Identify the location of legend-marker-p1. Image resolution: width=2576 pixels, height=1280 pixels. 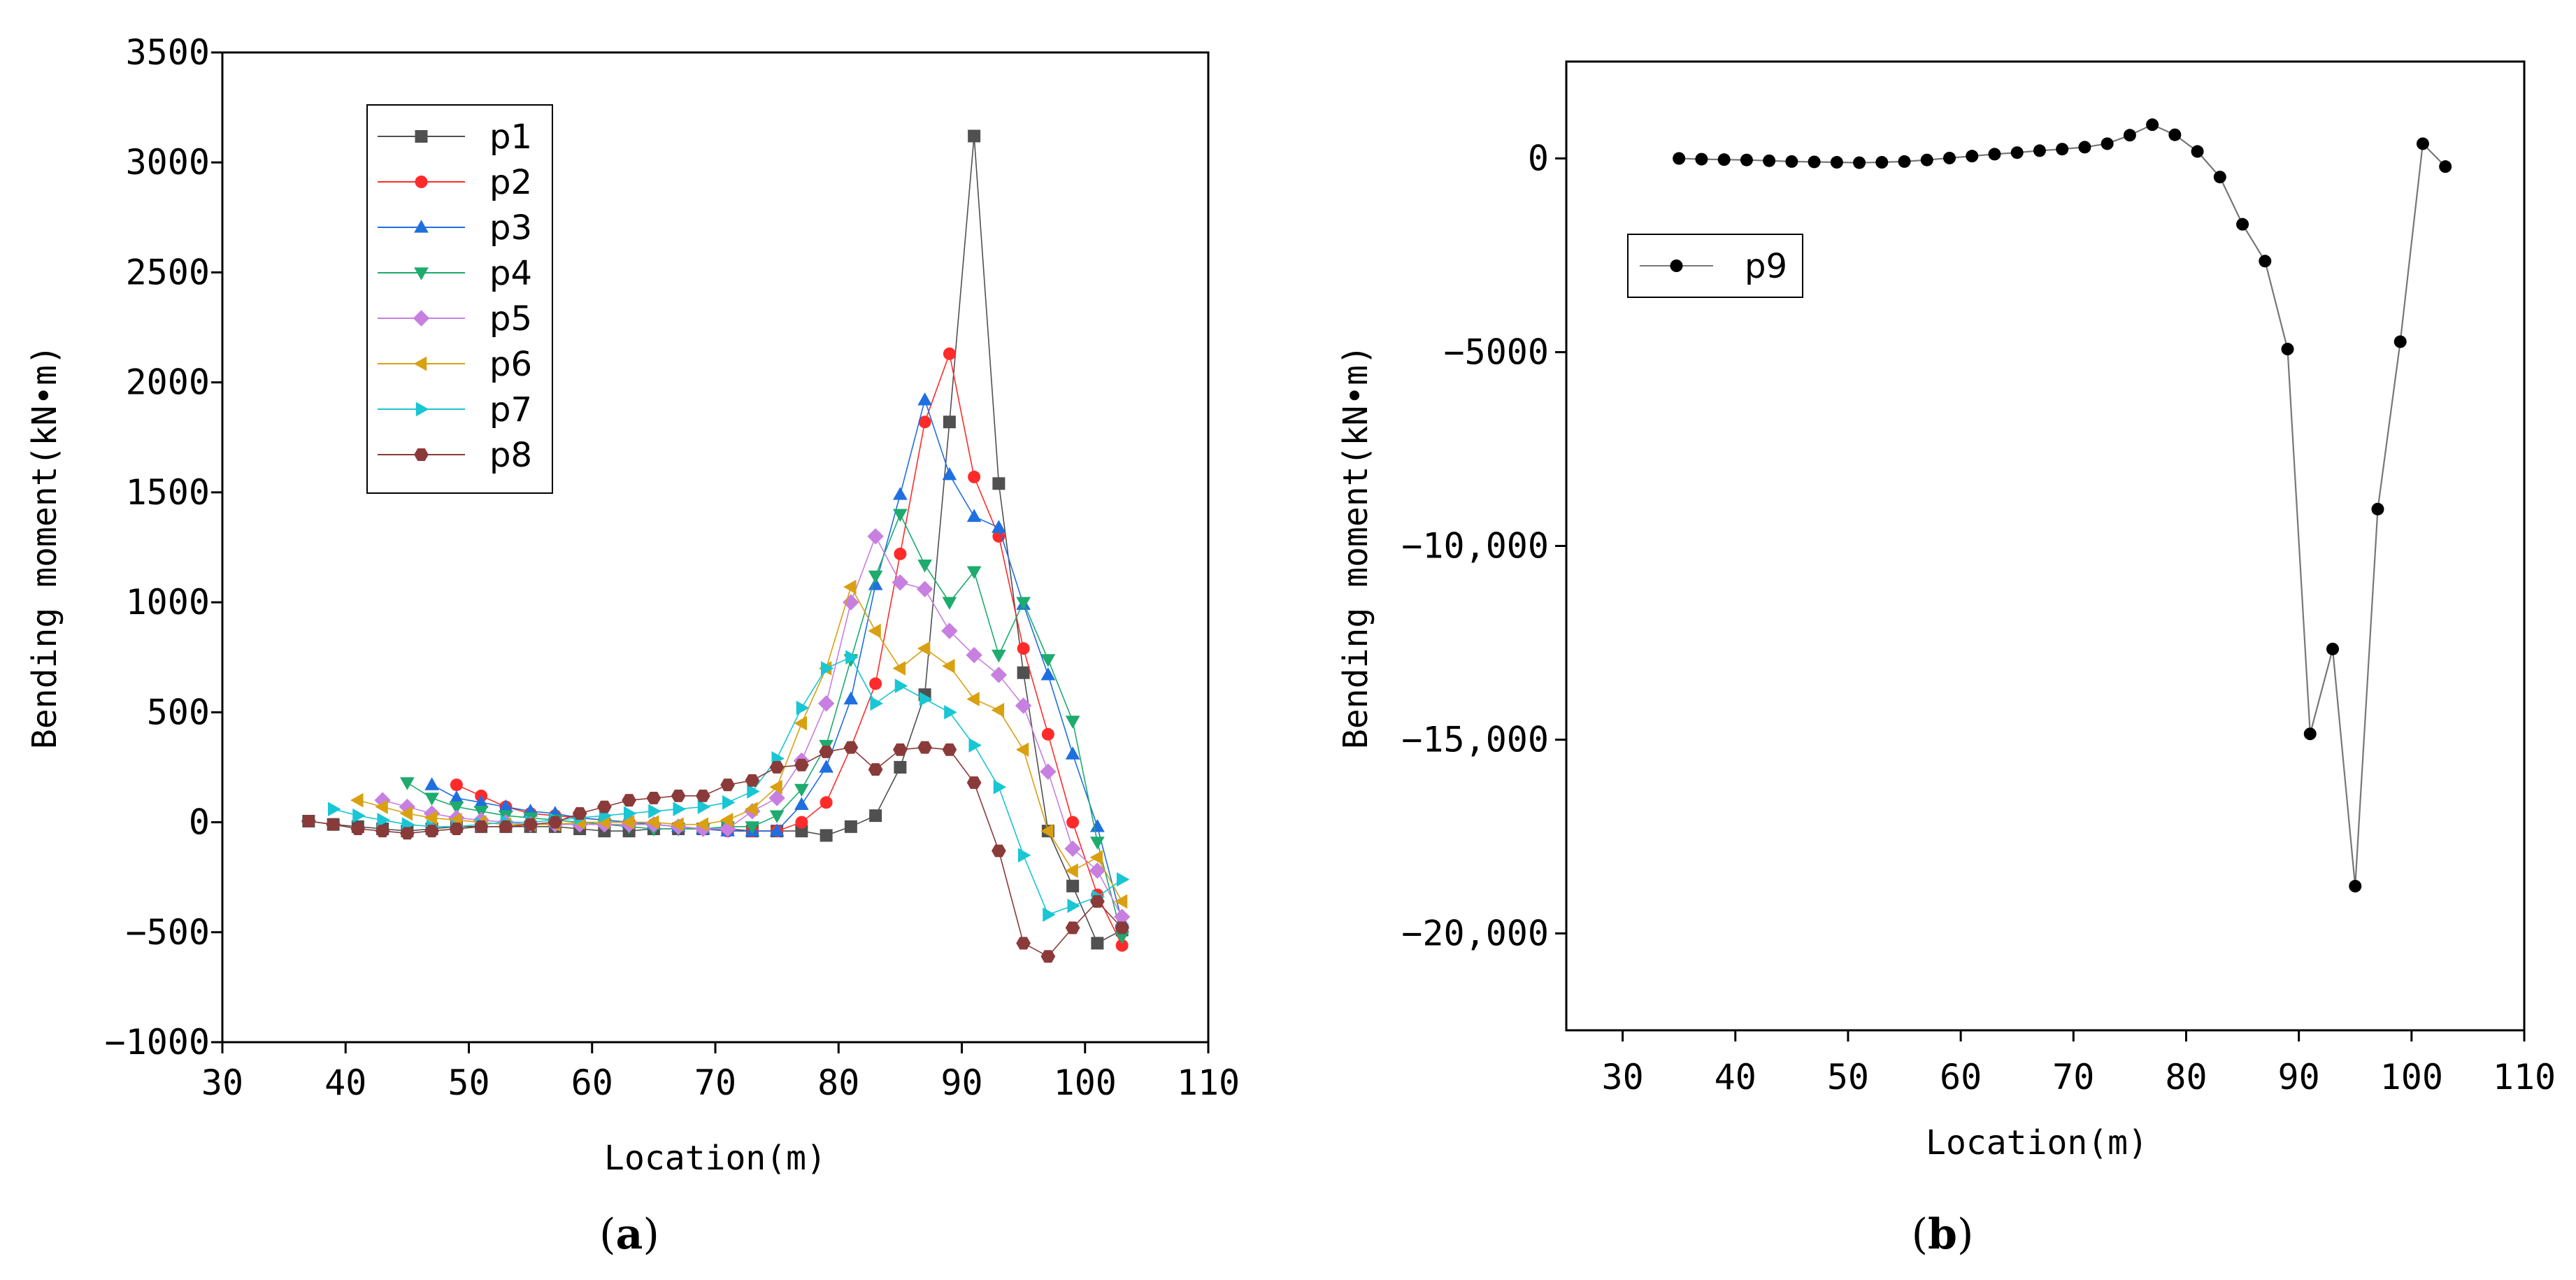
(421, 136).